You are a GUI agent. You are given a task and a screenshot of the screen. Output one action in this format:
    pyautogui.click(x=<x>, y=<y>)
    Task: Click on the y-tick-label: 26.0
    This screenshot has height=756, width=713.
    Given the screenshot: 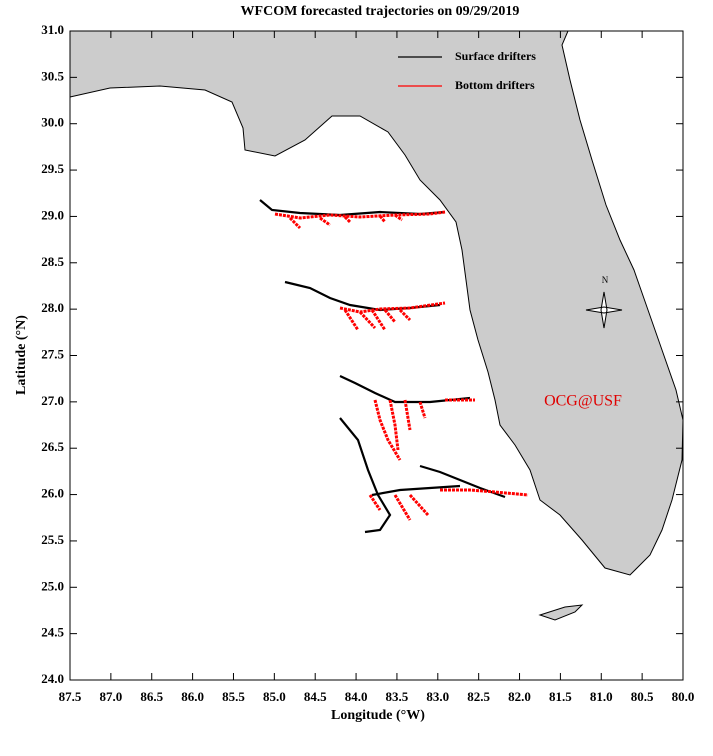 What is the action you would take?
    pyautogui.click(x=52, y=493)
    